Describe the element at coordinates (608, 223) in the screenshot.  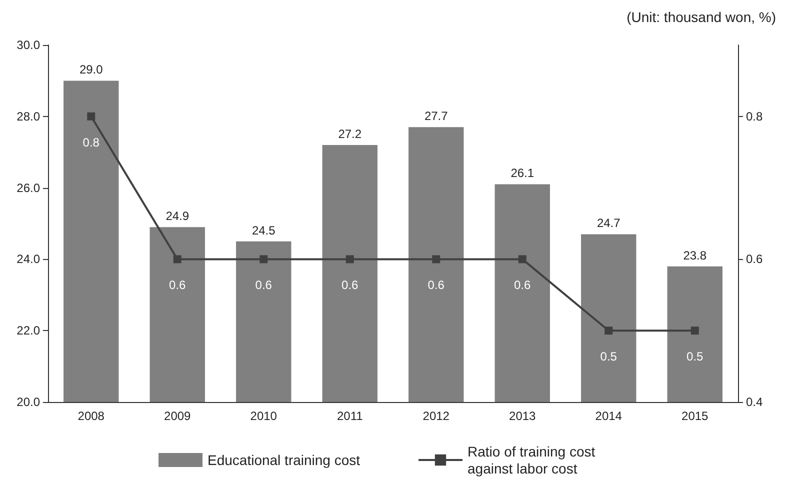
I see `data-label: 24.7` at that location.